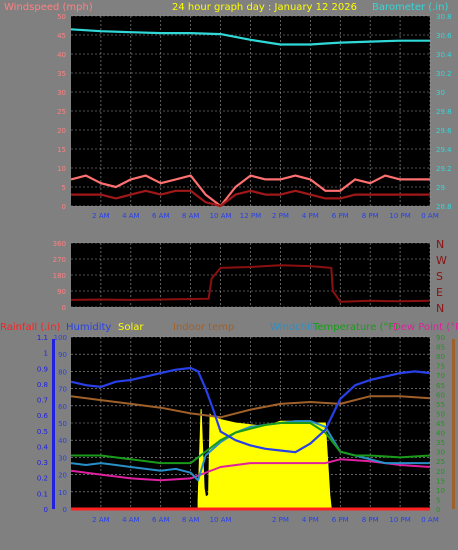 The height and width of the screenshot is (550, 458). I want to click on rainfall-tick-label: 1, so click(46, 354).